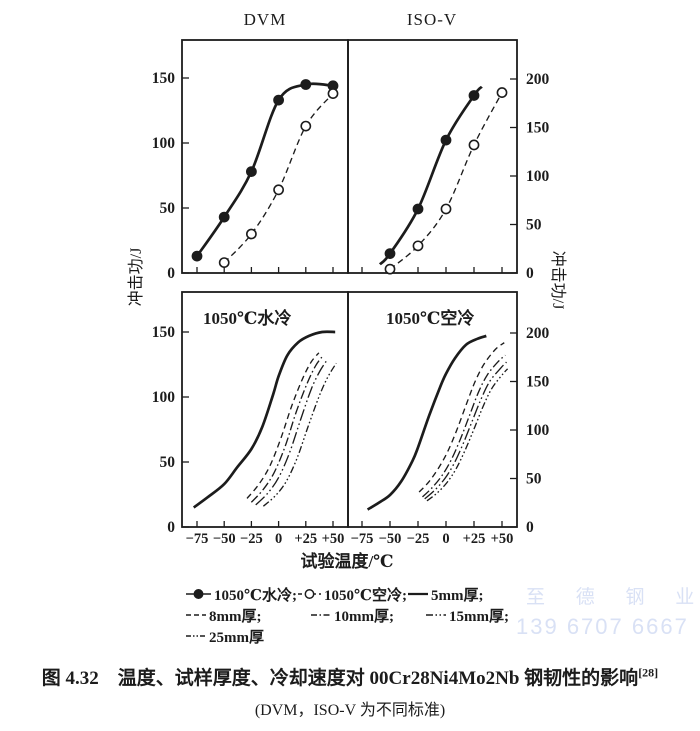  Describe the element at coordinates (613, 597) in the screenshot. I see `watermark-company: 至 德 钢 业` at that location.